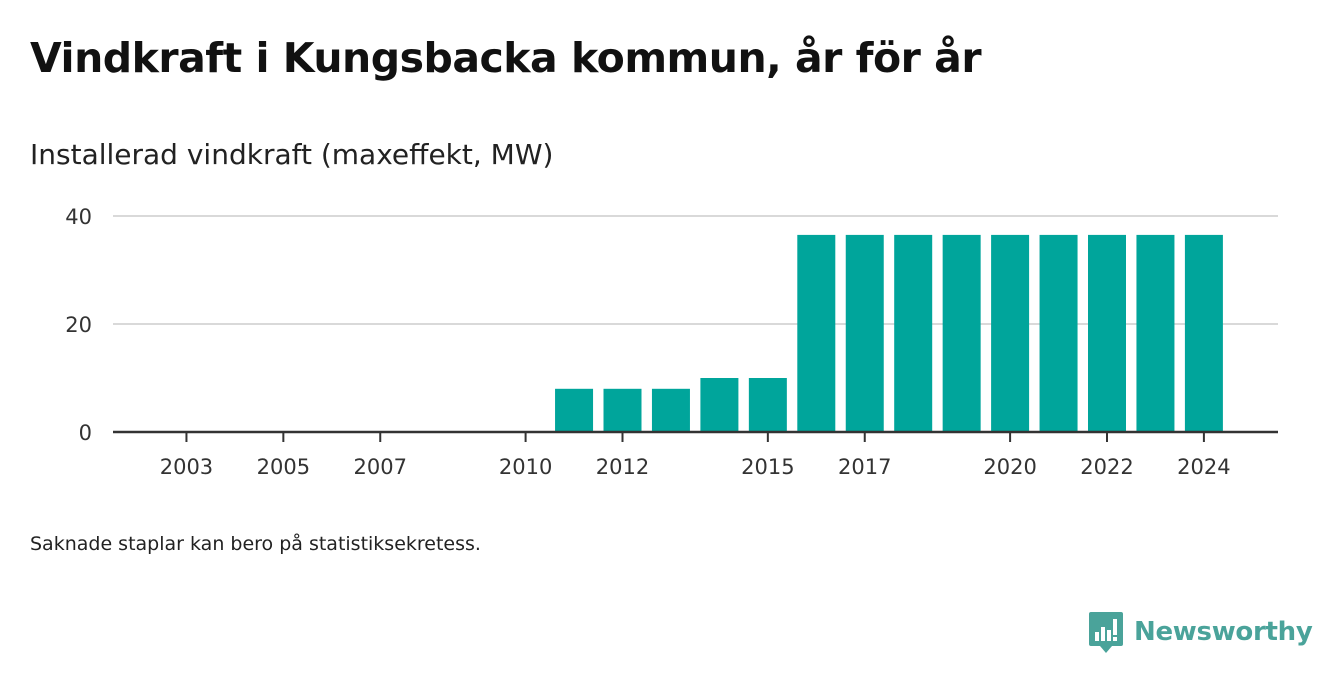  What do you see at coordinates (186, 467) in the screenshot?
I see `x-tick-label: 2003` at bounding box center [186, 467].